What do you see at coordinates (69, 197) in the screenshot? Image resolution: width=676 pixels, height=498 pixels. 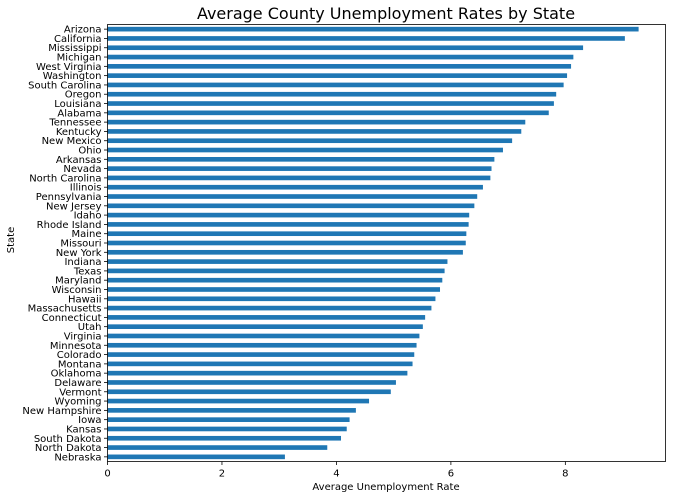 I see `y-tick-label: Pennsylvania` at bounding box center [69, 197].